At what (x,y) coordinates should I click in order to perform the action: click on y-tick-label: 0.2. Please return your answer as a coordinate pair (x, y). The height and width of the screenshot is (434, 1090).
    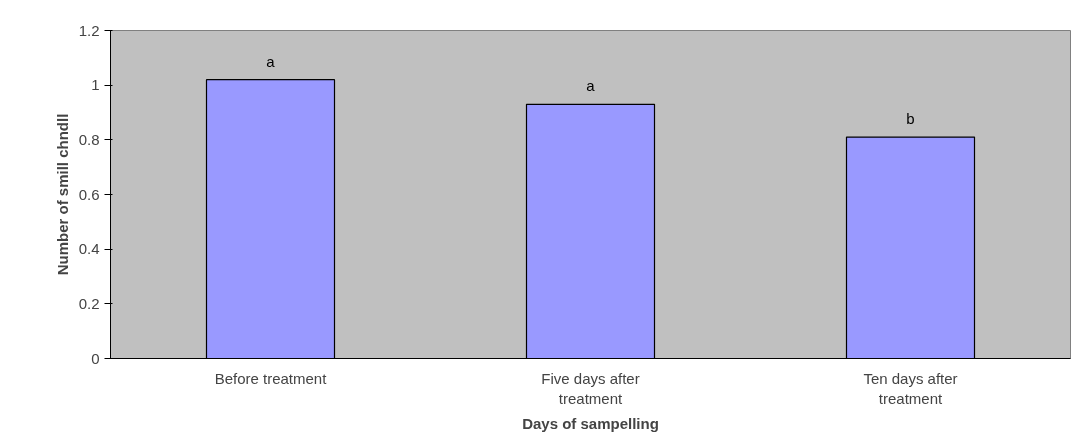
    Looking at the image, I should click on (89, 303).